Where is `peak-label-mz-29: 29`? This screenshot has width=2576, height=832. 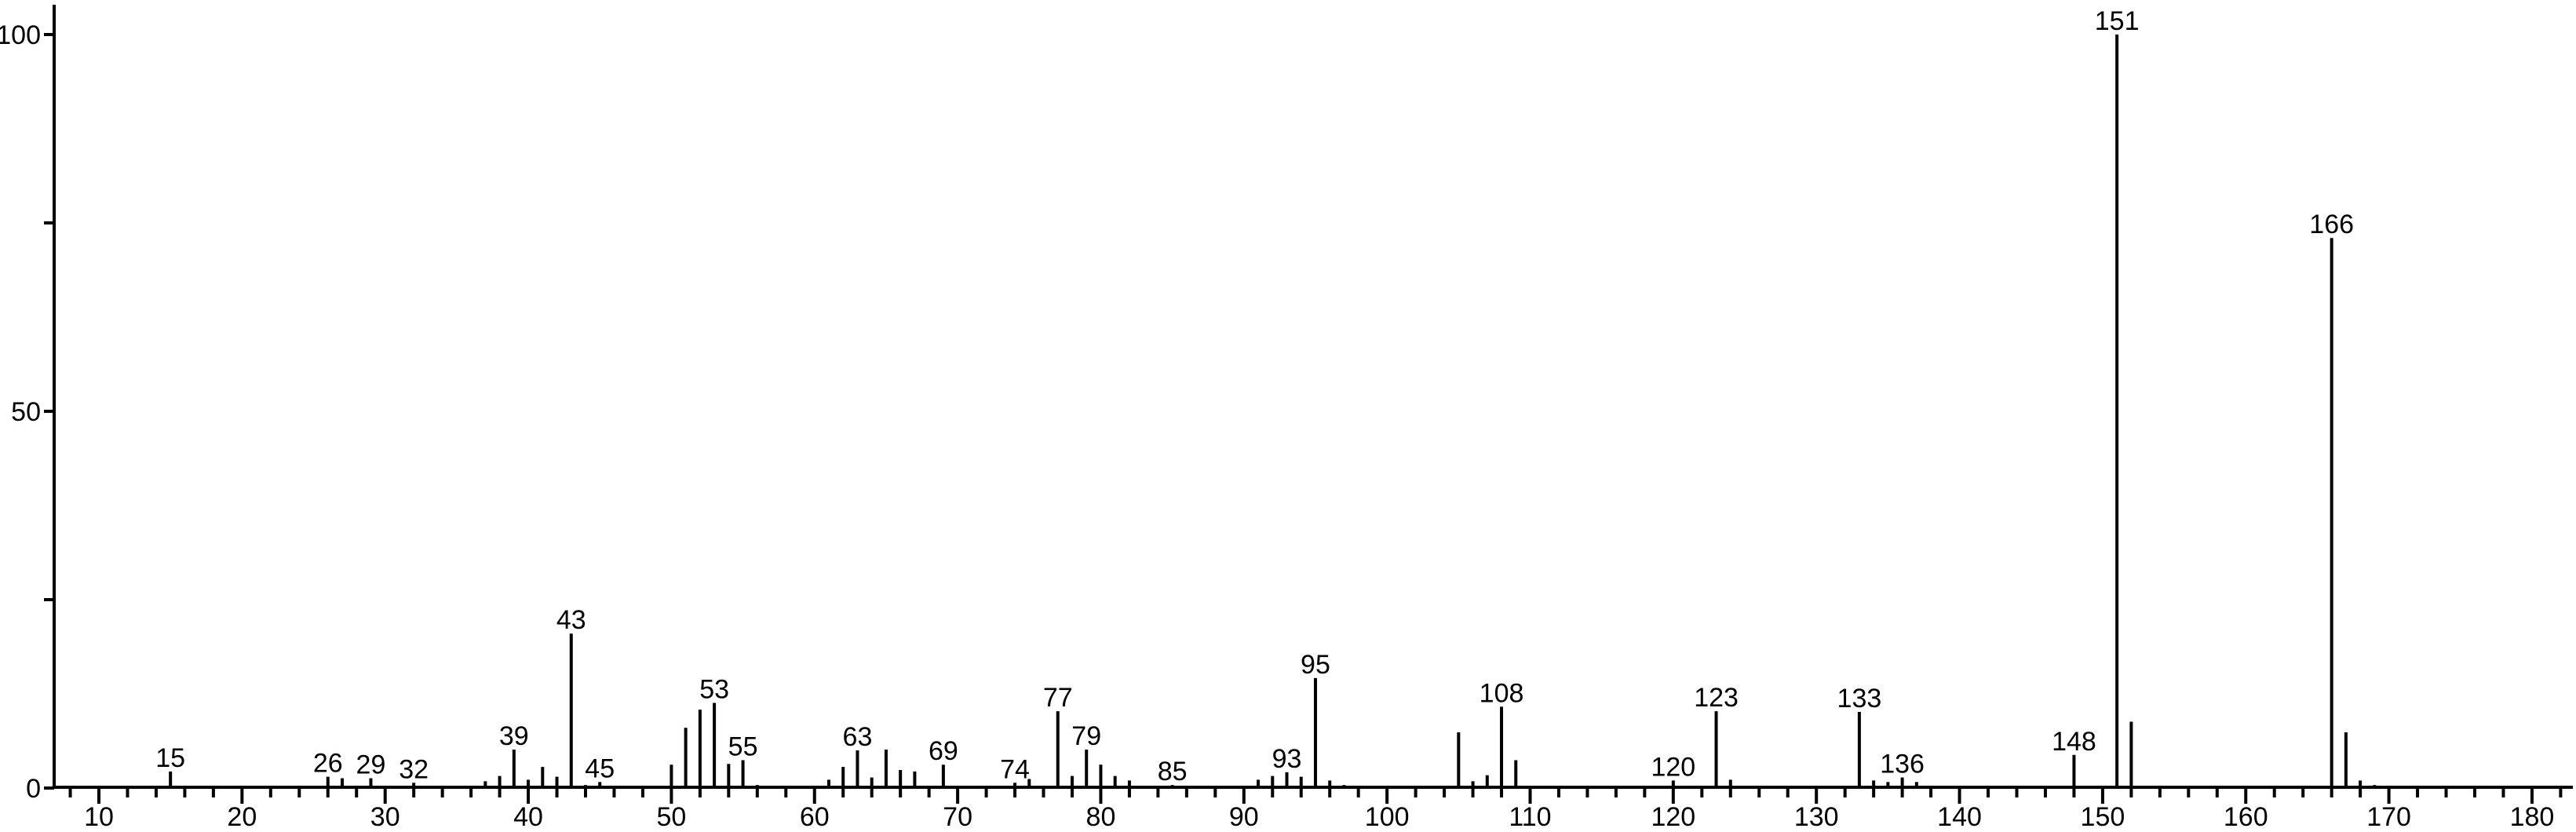 peak-label-mz-29: 29 is located at coordinates (371, 765).